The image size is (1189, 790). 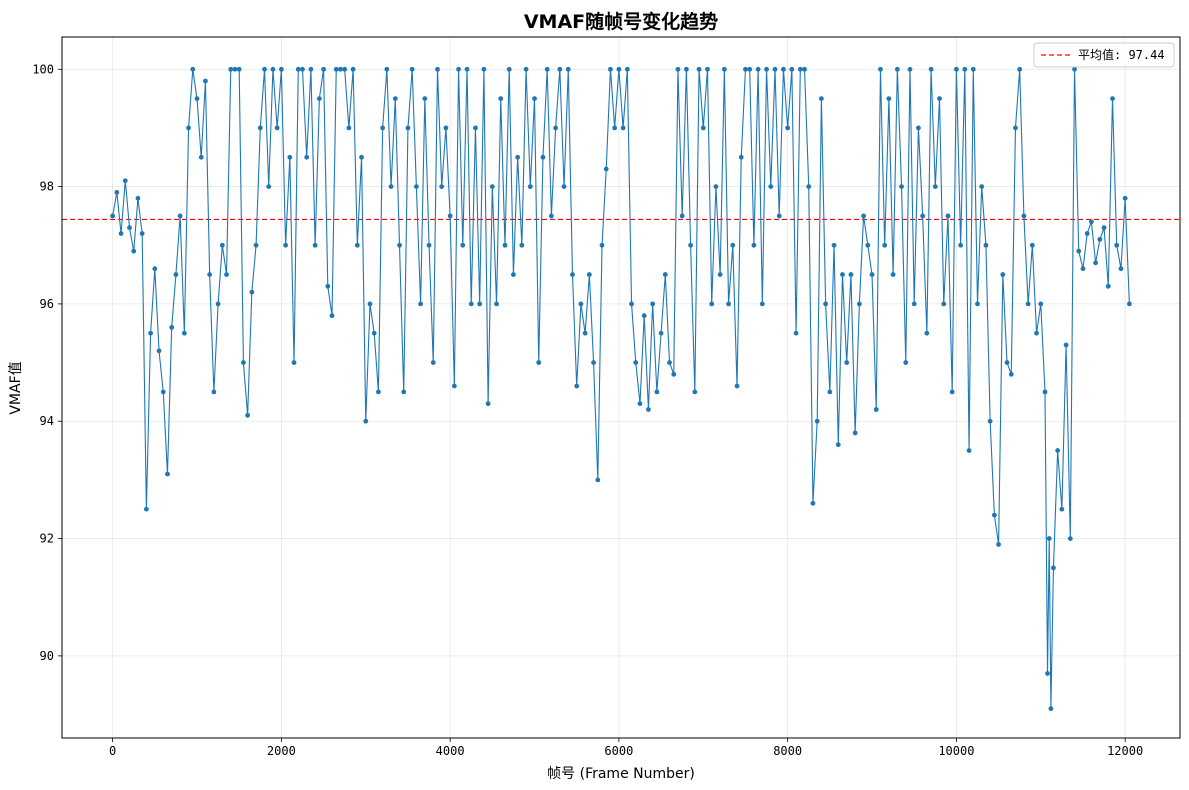 What do you see at coordinates (787, 751) in the screenshot?
I see `x-tick-label: 8000` at bounding box center [787, 751].